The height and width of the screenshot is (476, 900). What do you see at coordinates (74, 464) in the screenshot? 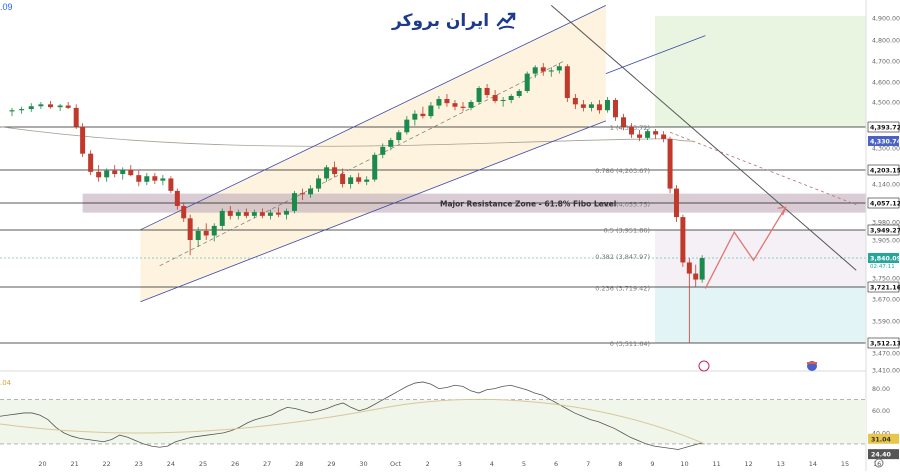
I see `x-tick-label: 21` at bounding box center [74, 464].